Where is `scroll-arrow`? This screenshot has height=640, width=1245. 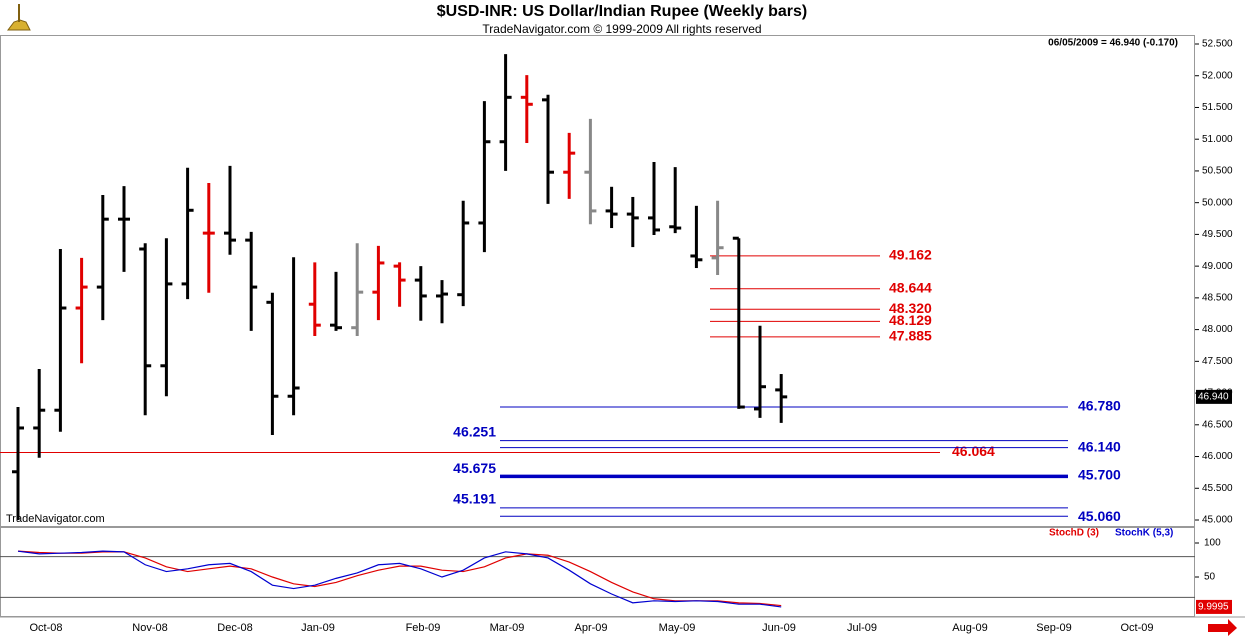 scroll-arrow is located at coordinates (1222, 627).